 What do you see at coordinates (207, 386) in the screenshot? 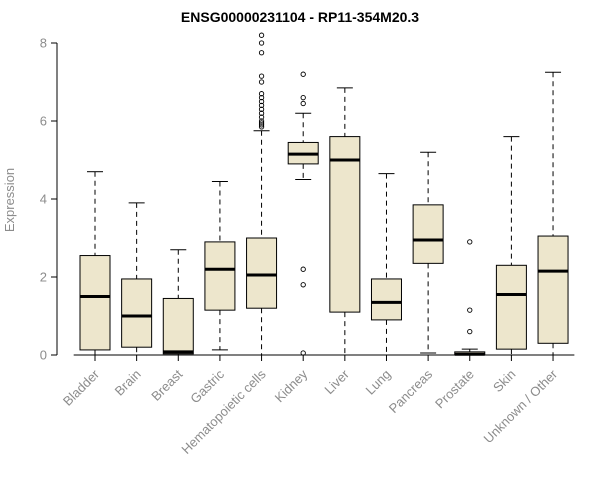
I see `x-tick-label: Gastric` at bounding box center [207, 386].